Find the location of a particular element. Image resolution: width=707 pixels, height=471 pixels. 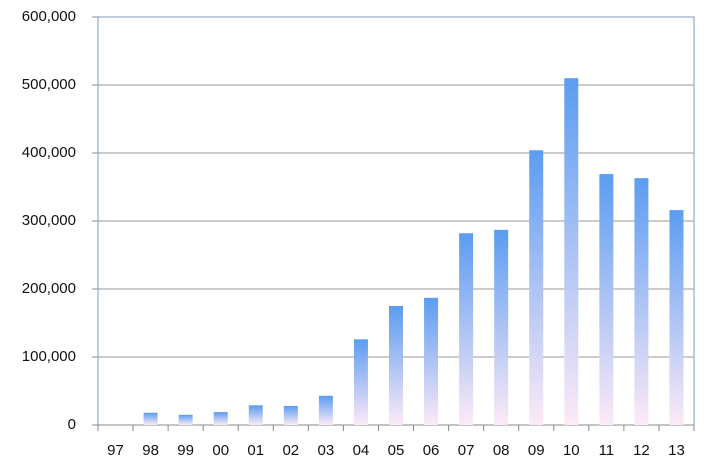

x-tick-label: 03 is located at coordinates (326, 450).